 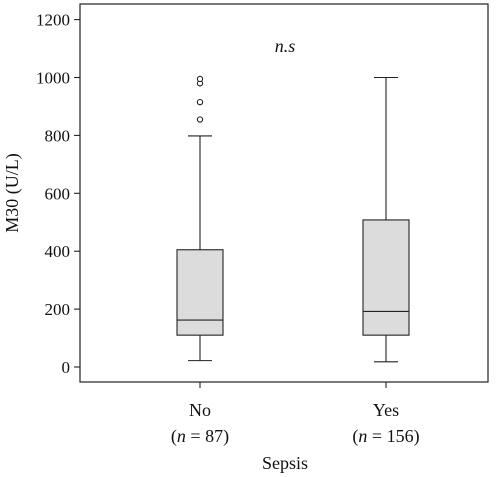 I want to click on box-group-no, so click(x=200, y=218).